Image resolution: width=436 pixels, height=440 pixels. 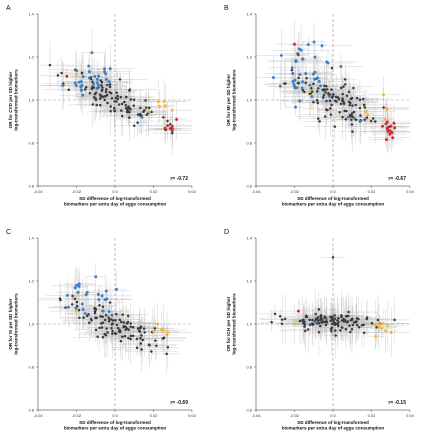 I want to click on panel-letter: A, so click(x=8, y=8).